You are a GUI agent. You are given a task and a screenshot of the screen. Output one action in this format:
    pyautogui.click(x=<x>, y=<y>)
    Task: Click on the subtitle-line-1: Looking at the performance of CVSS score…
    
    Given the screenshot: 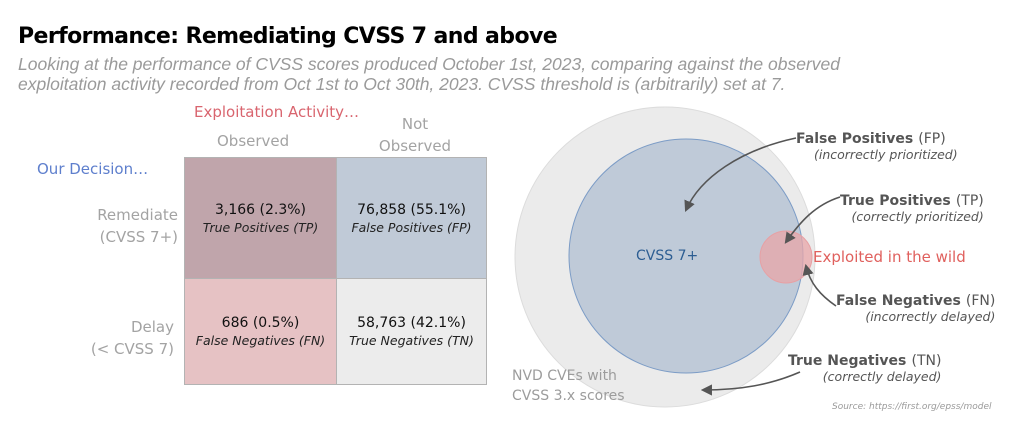 What is the action you would take?
    pyautogui.click(x=429, y=64)
    